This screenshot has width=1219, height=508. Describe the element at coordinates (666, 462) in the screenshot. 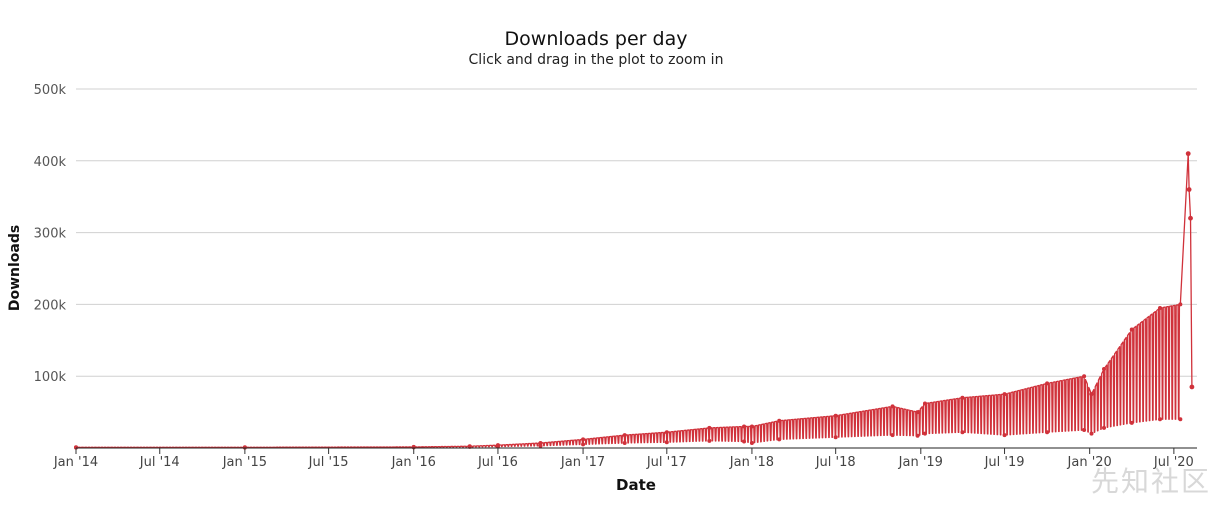

I see `x-tick-label: Jul '17` at that location.